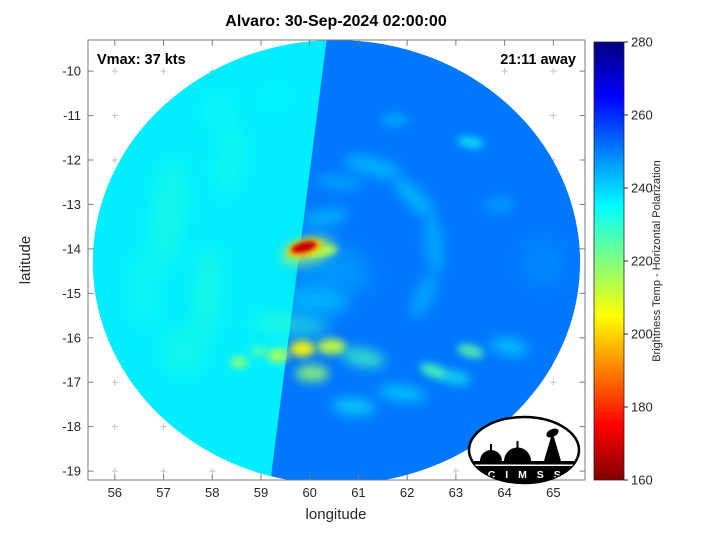 The width and height of the screenshot is (720, 540). What do you see at coordinates (336, 21) in the screenshot?
I see `plot-title: Alvaro: 30-Sep-2024 02:00:00` at bounding box center [336, 21].